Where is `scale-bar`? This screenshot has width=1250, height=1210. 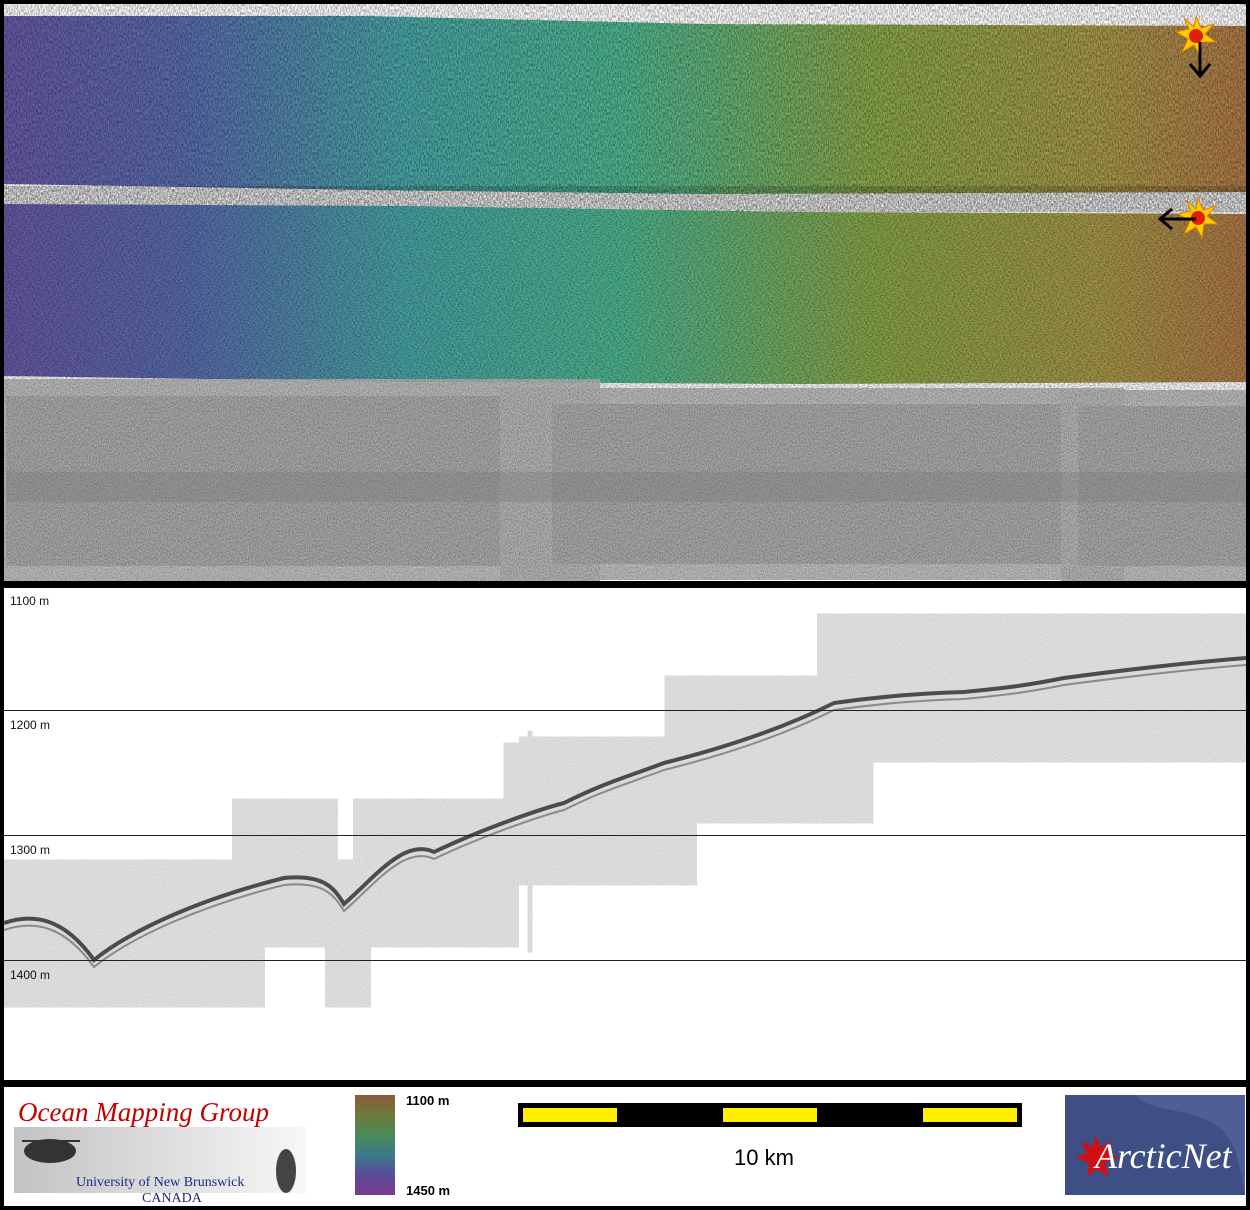 scale-bar is located at coordinates (770, 1115).